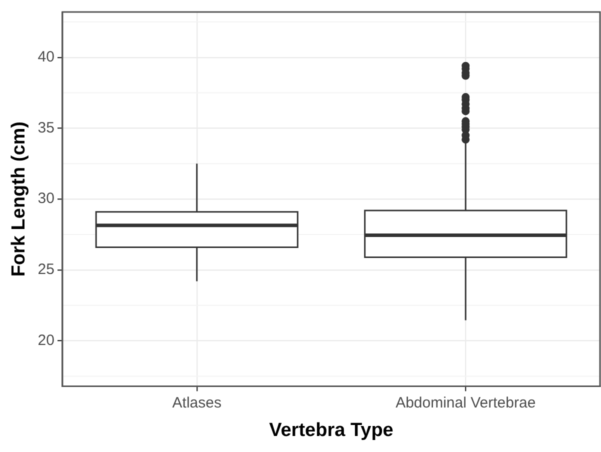  Describe the element at coordinates (46, 340) in the screenshot. I see `y-tick-label: 20` at that location.